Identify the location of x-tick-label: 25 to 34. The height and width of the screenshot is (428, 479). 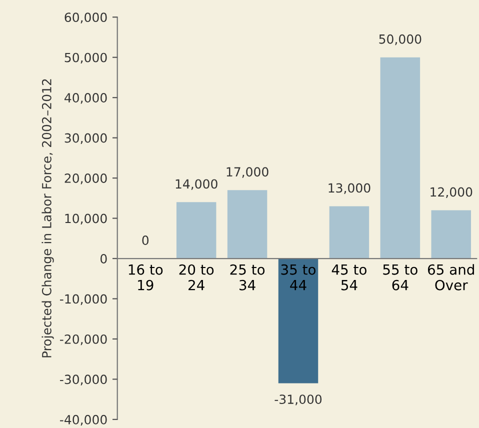
(247, 277).